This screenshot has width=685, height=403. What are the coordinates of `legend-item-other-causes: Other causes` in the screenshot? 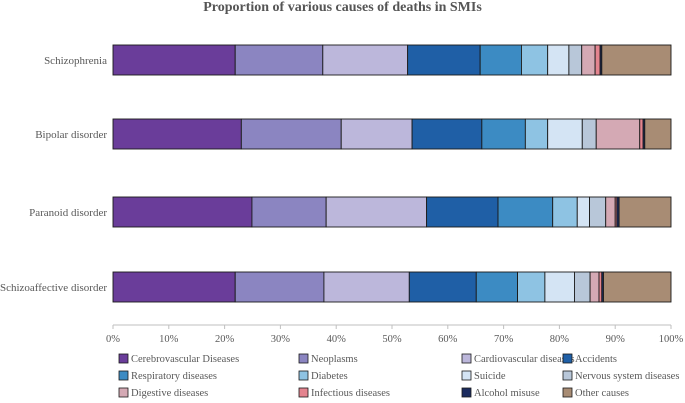 It's located at (595, 393).